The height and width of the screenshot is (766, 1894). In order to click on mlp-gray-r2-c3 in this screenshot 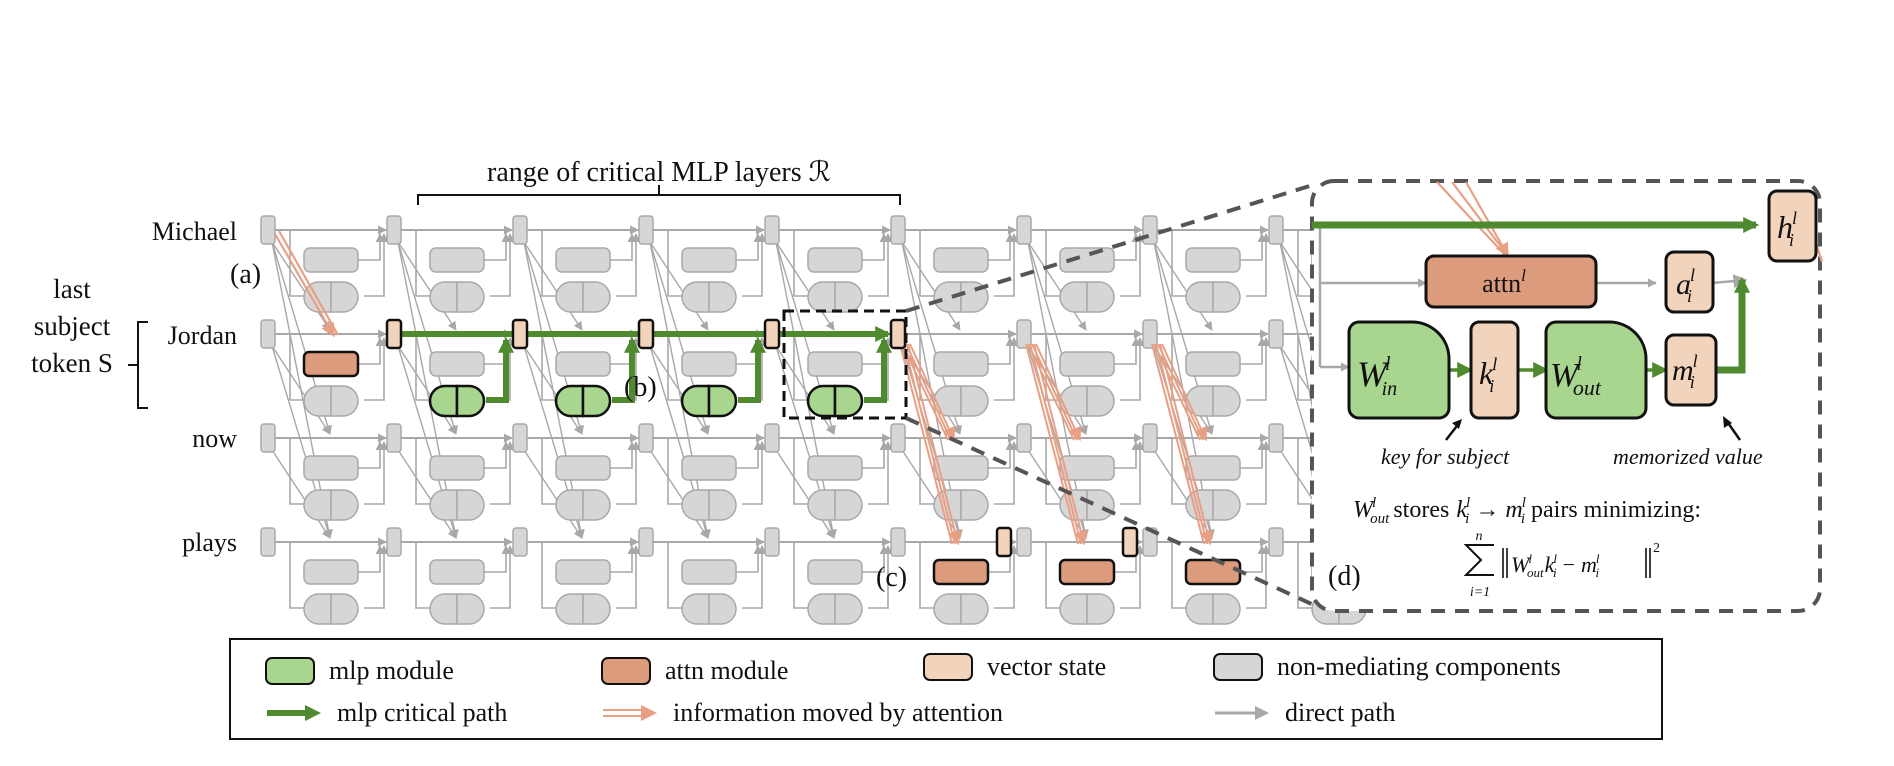, I will do `click(709, 505)`.